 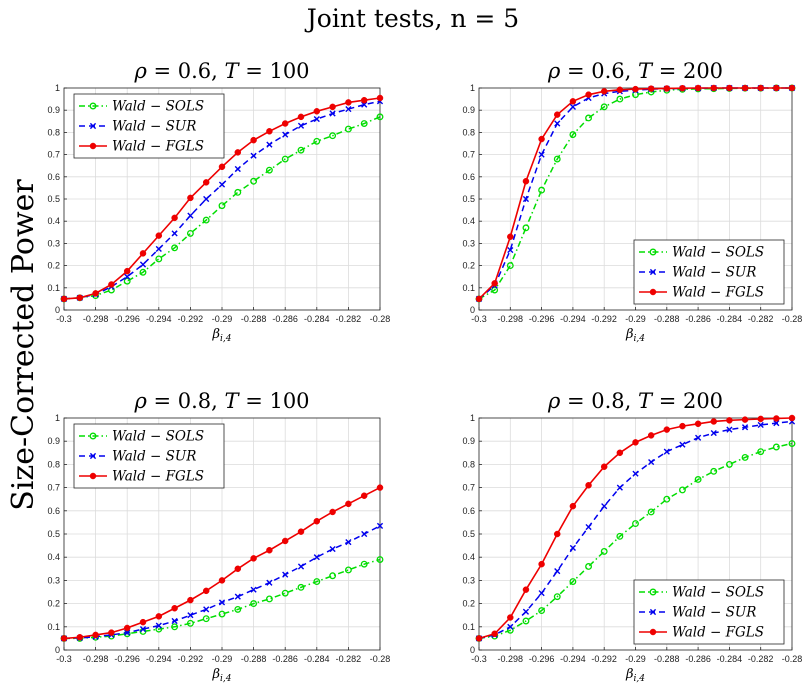 I want to click on figure-ylabel: Size-Corrected Power, so click(x=23, y=345).